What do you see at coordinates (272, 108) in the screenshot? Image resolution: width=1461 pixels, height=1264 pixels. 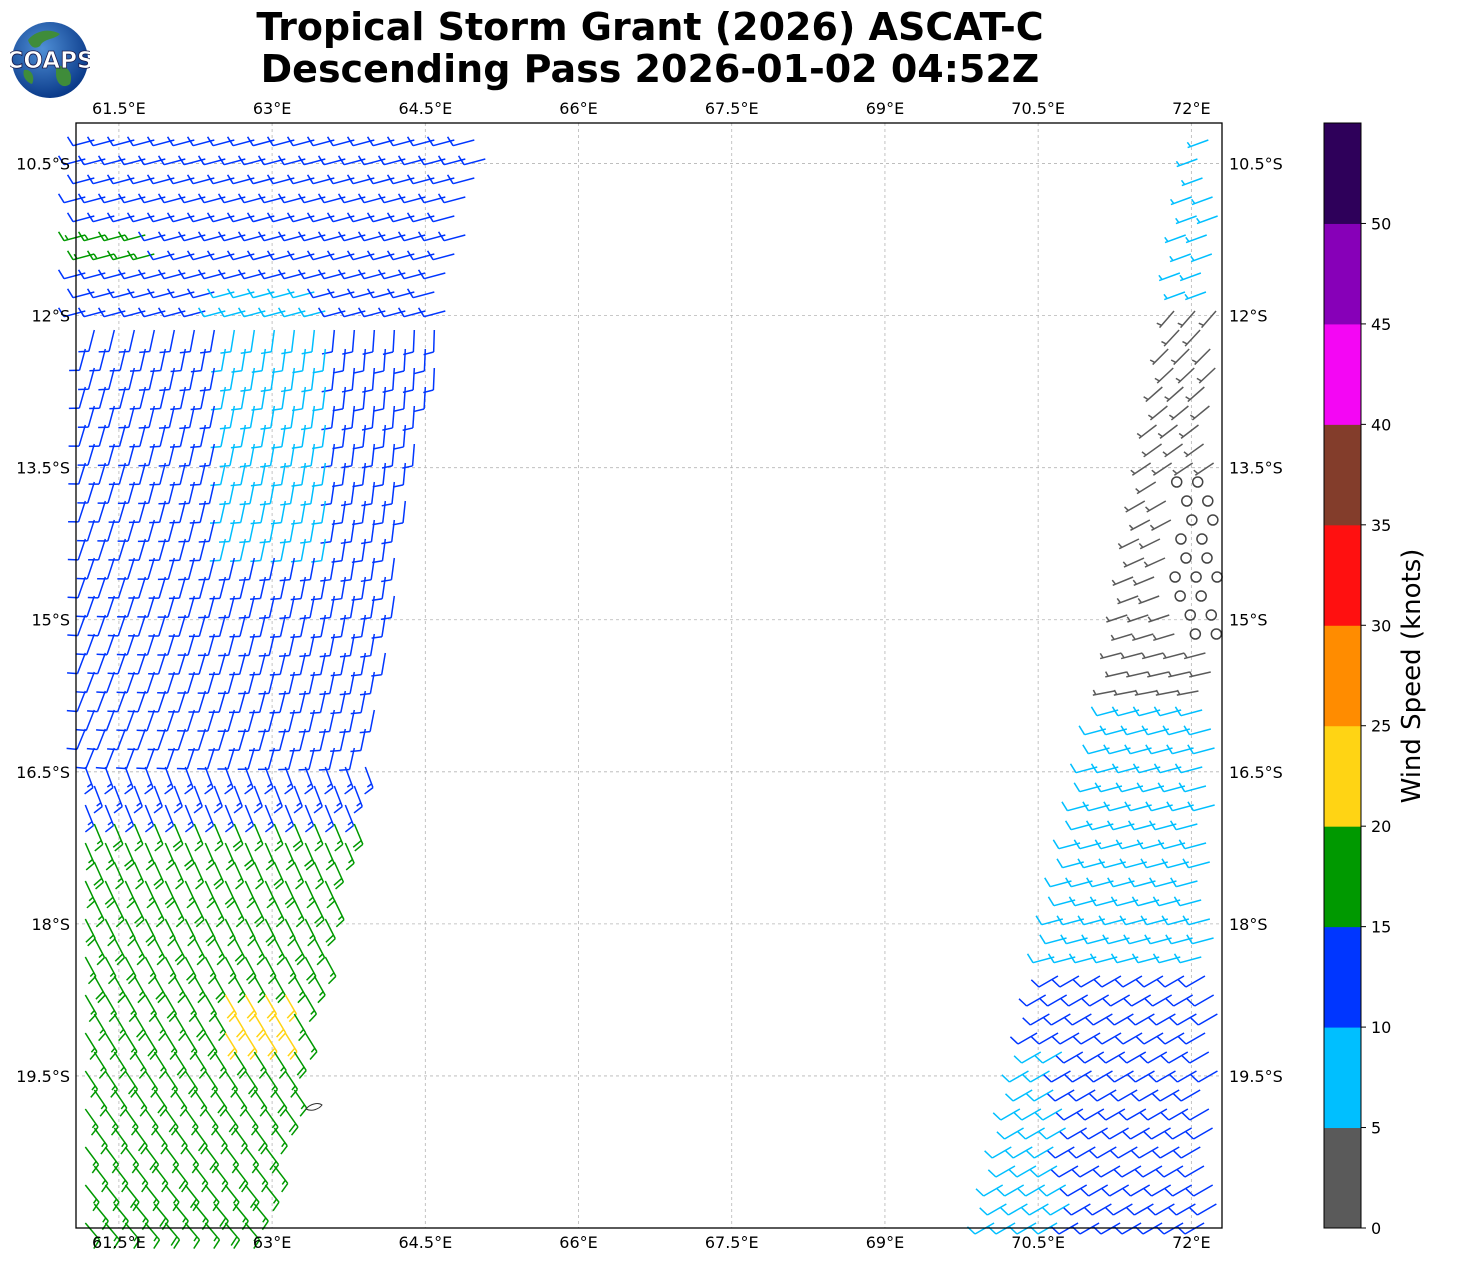 I see `lon-tick-top: 63°E` at bounding box center [272, 108].